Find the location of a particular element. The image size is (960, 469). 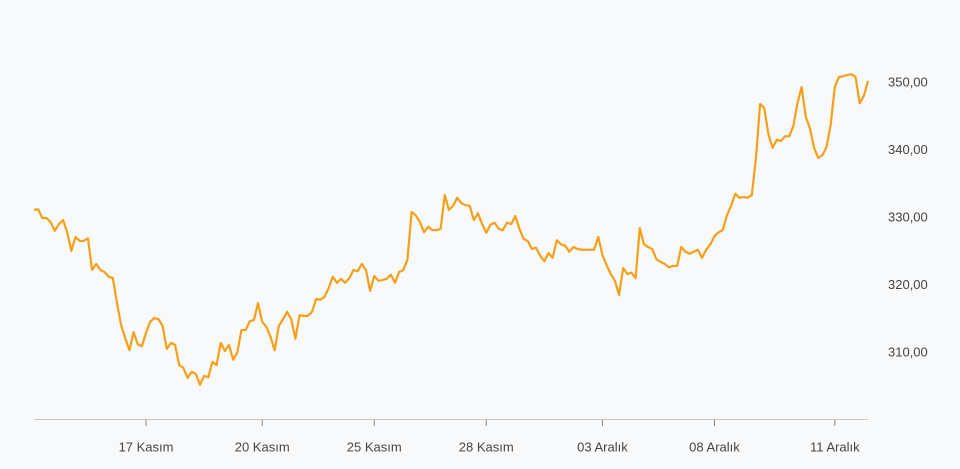

x-tick-label: 11 Aralık is located at coordinates (835, 446).